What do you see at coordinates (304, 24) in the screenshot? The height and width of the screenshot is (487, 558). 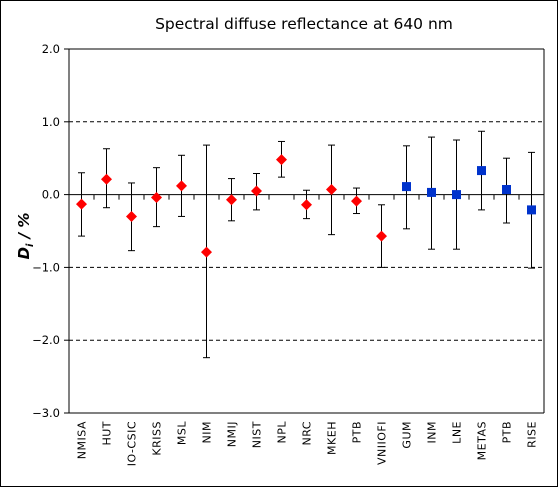 I see `chart-title: Spectral diffuse reflectance at 640 nm` at bounding box center [304, 24].